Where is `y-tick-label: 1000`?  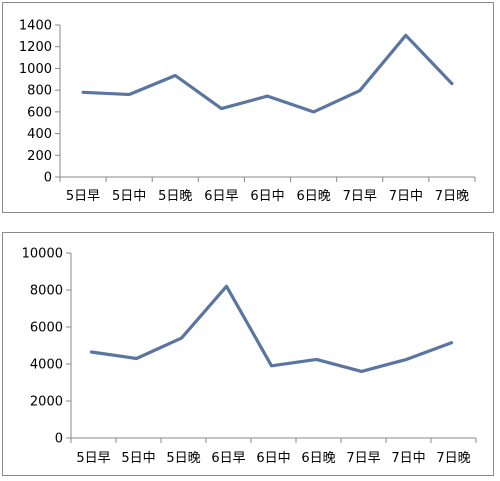 y-tick-label: 1000 is located at coordinates (35, 69).